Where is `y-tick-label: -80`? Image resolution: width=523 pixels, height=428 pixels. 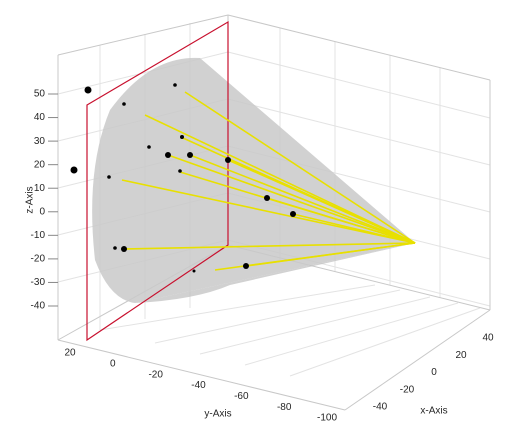 y-tick-label: -80 is located at coordinates (284, 407).